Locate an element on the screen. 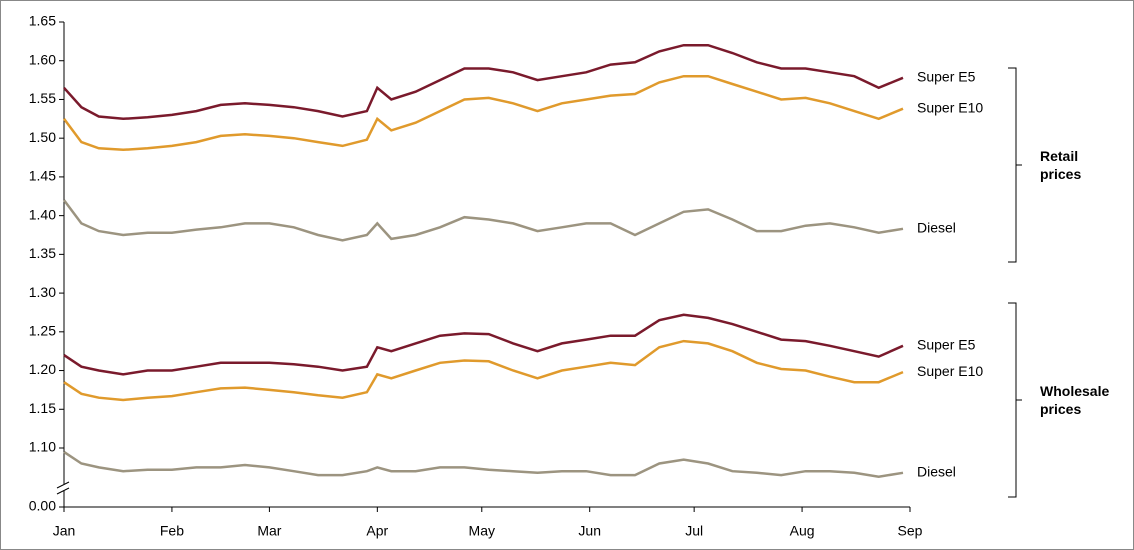  axis-break-gap is located at coordinates (64, 487).